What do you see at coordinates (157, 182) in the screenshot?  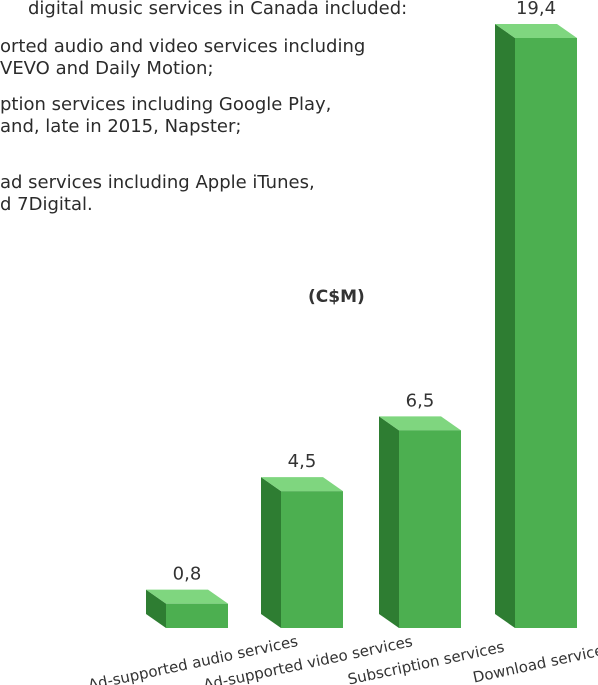 I see `intro-line: ad services including Apple iTunes,` at bounding box center [157, 182].